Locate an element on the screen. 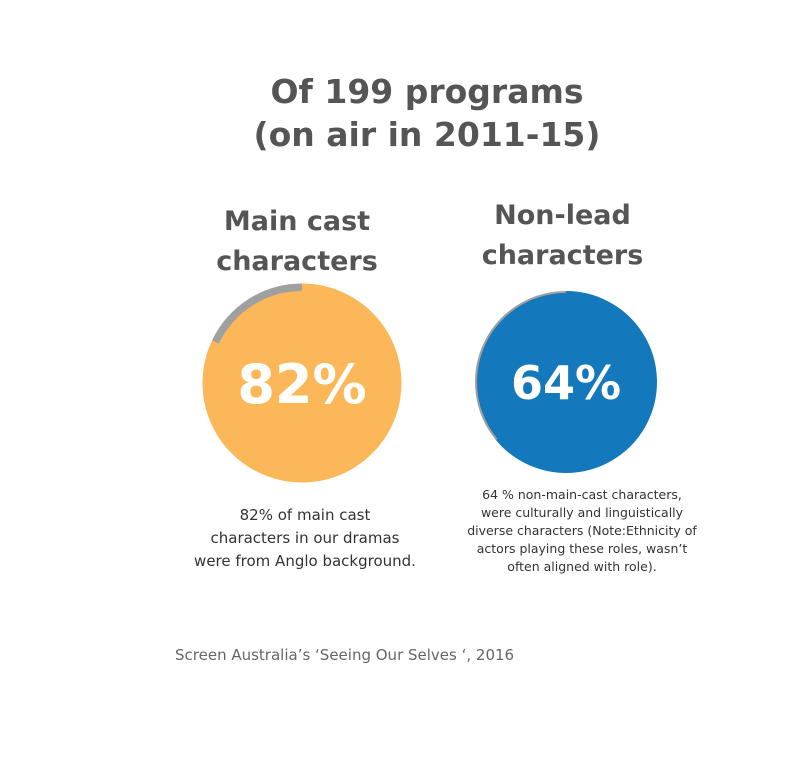  main-cast-fill-circle is located at coordinates (302, 383).